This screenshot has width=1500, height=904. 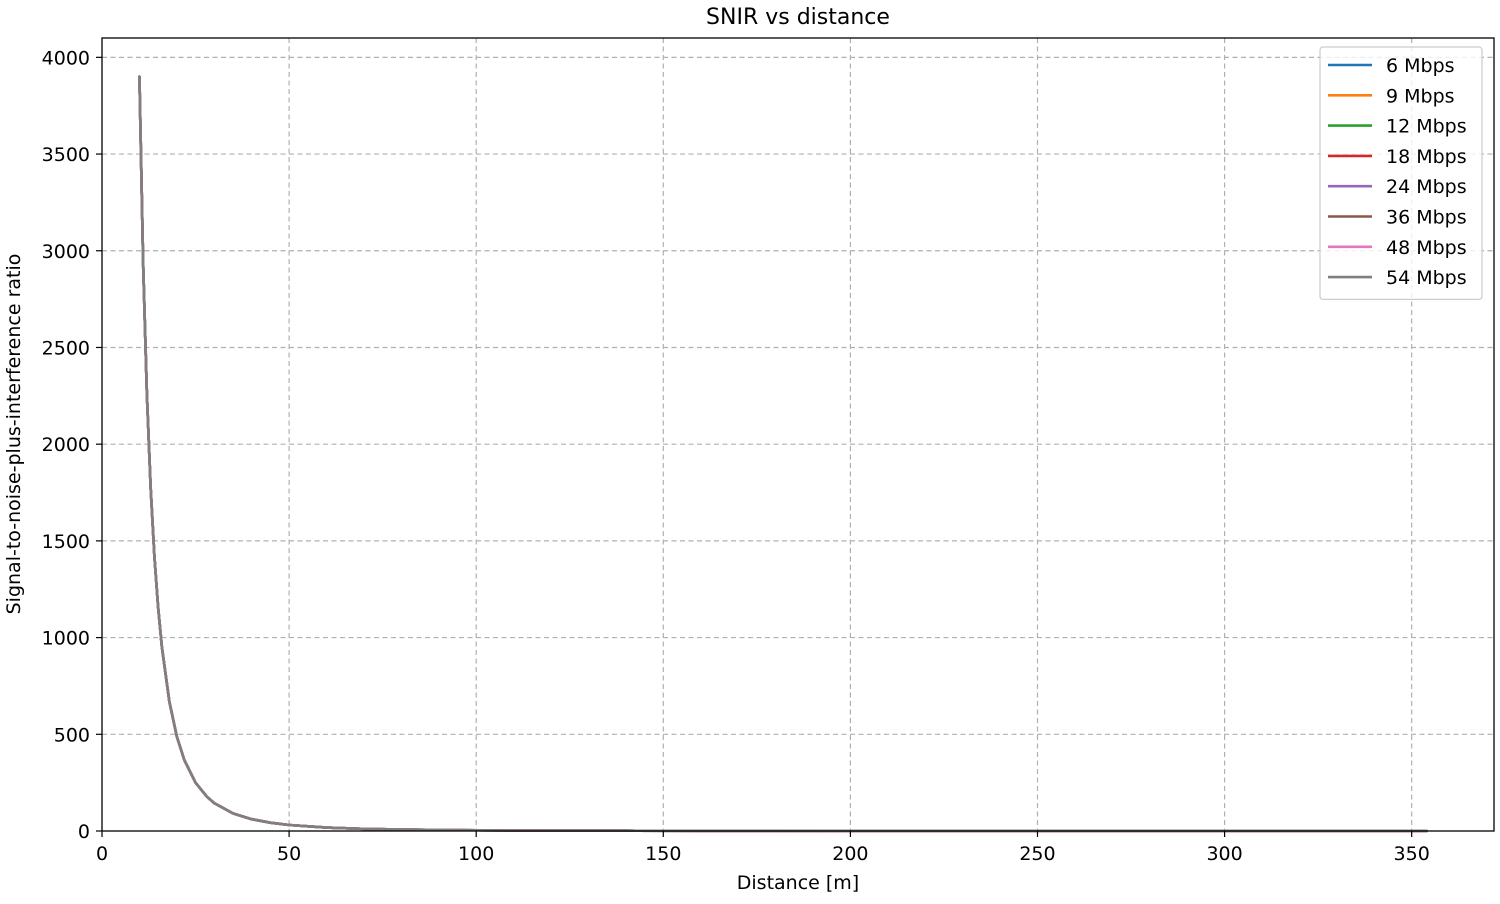 What do you see at coordinates (66, 542) in the screenshot?
I see `y-tick-label: 1500` at bounding box center [66, 542].